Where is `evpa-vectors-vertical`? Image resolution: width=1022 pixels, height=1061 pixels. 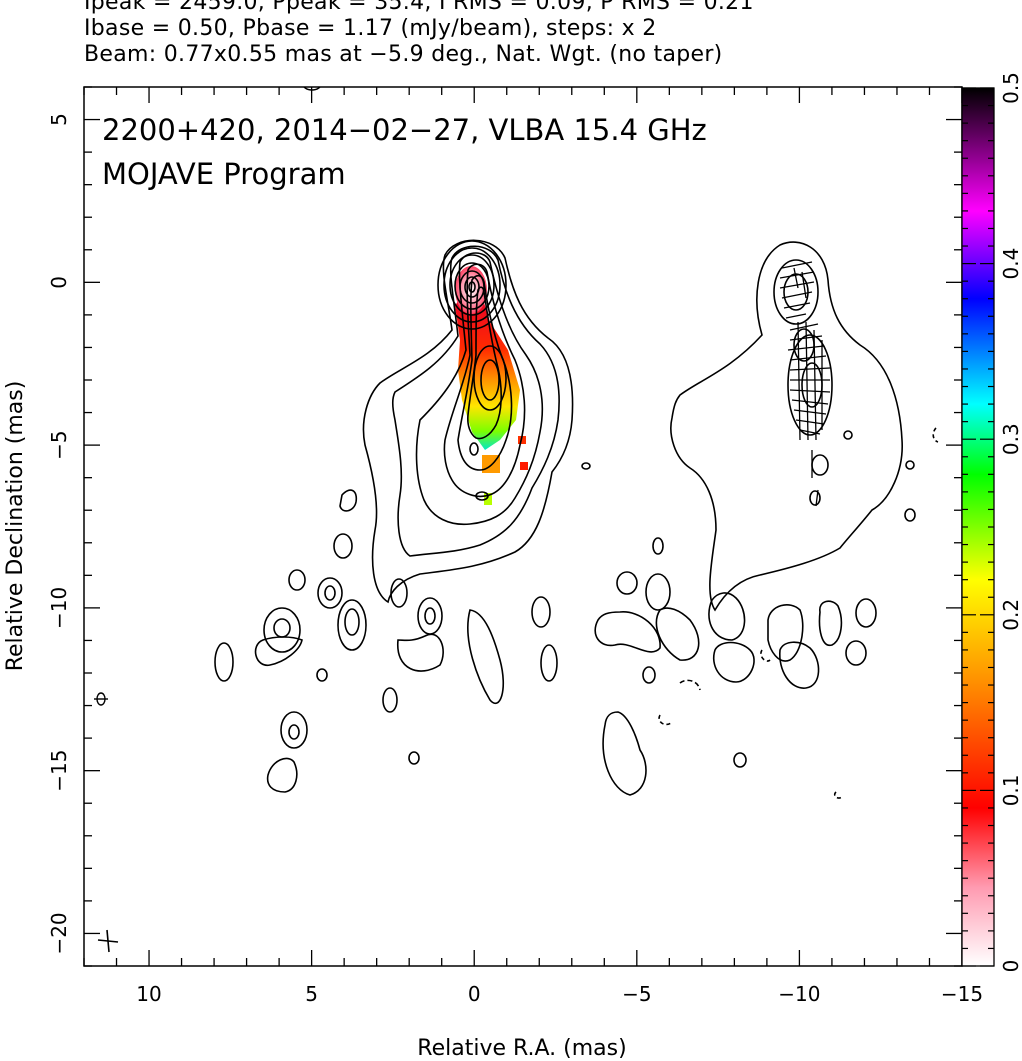
evpa-vectors-vertical is located at coordinates (810, 381).